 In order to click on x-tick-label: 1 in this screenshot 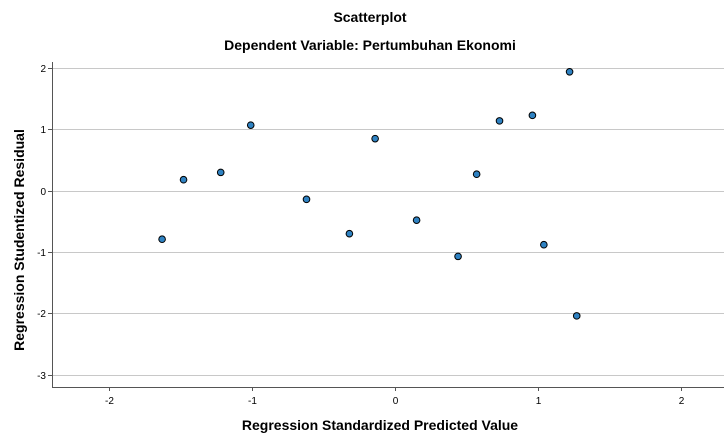, I will do `click(539, 401)`.